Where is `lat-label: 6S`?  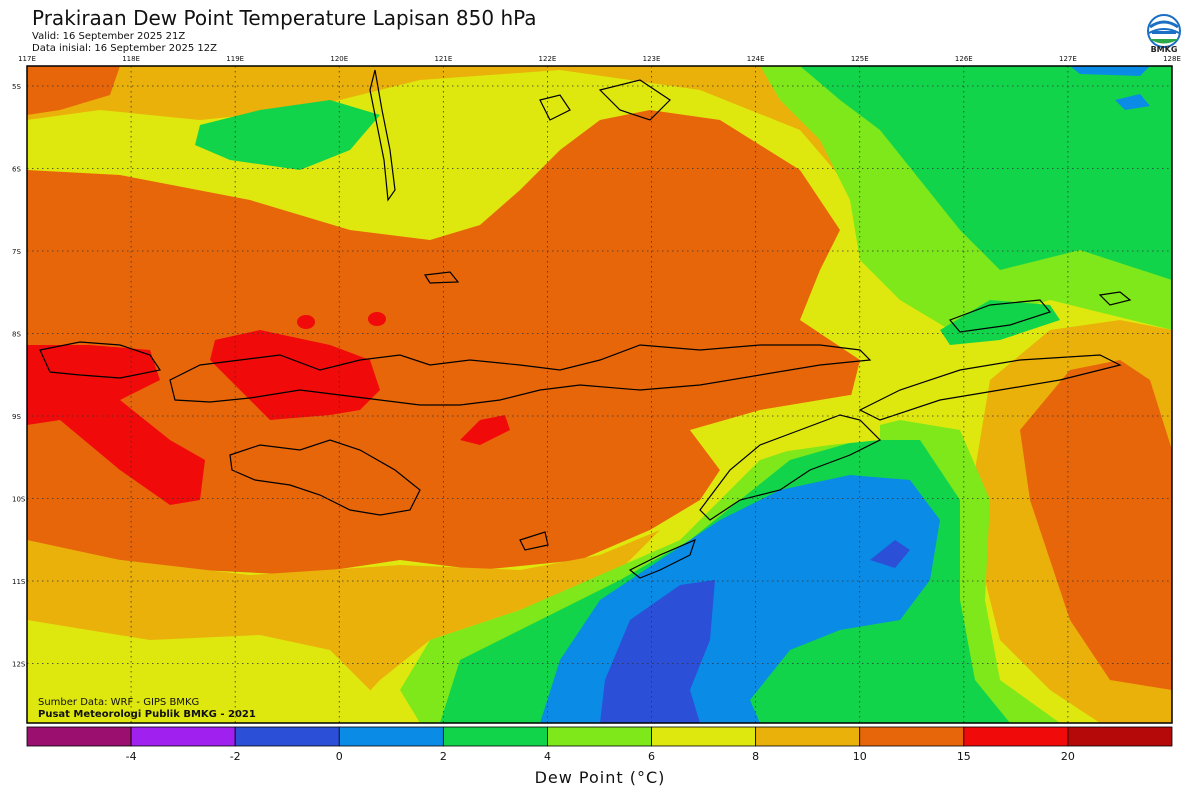 lat-label: 6S is located at coordinates (16, 170).